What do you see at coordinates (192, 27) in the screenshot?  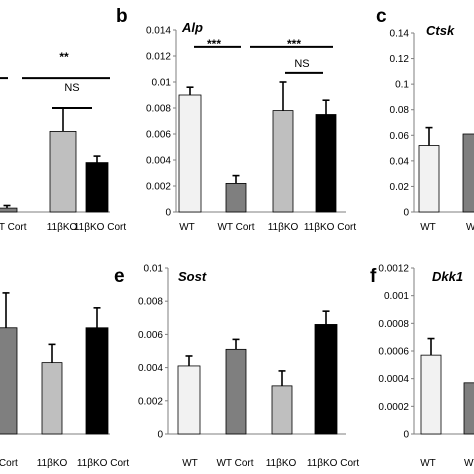 I see `gene-title: Alp` at bounding box center [192, 27].